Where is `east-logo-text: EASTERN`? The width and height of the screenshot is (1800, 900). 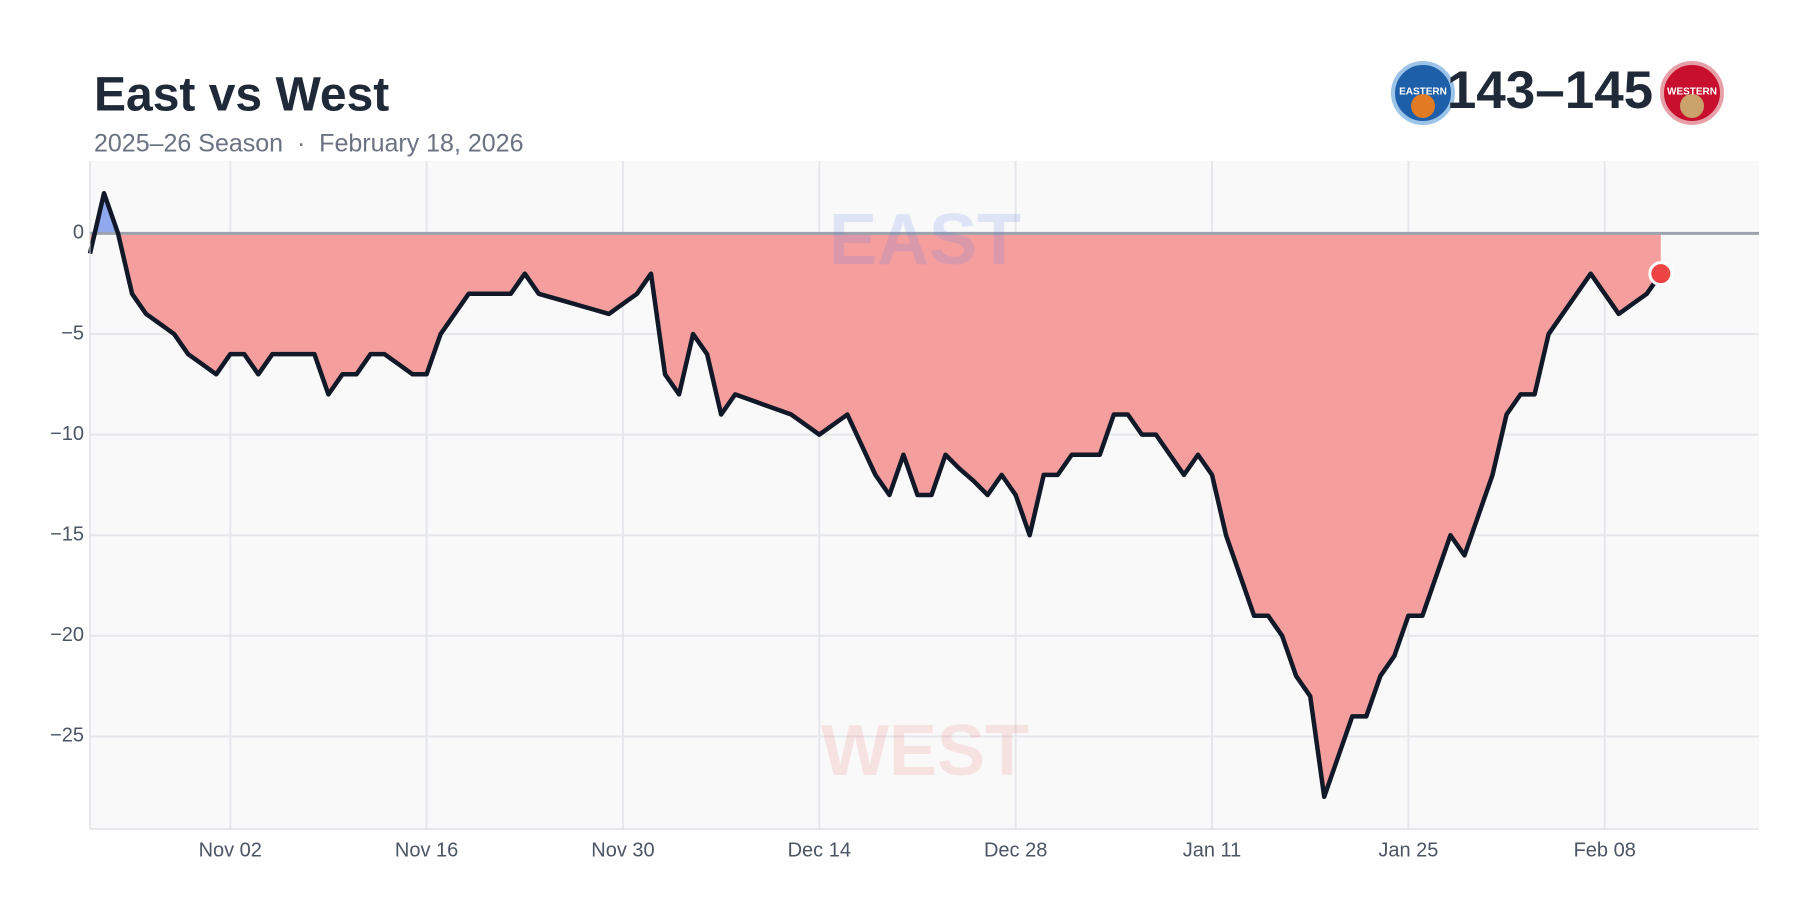 east-logo-text: EASTERN is located at coordinates (1423, 92).